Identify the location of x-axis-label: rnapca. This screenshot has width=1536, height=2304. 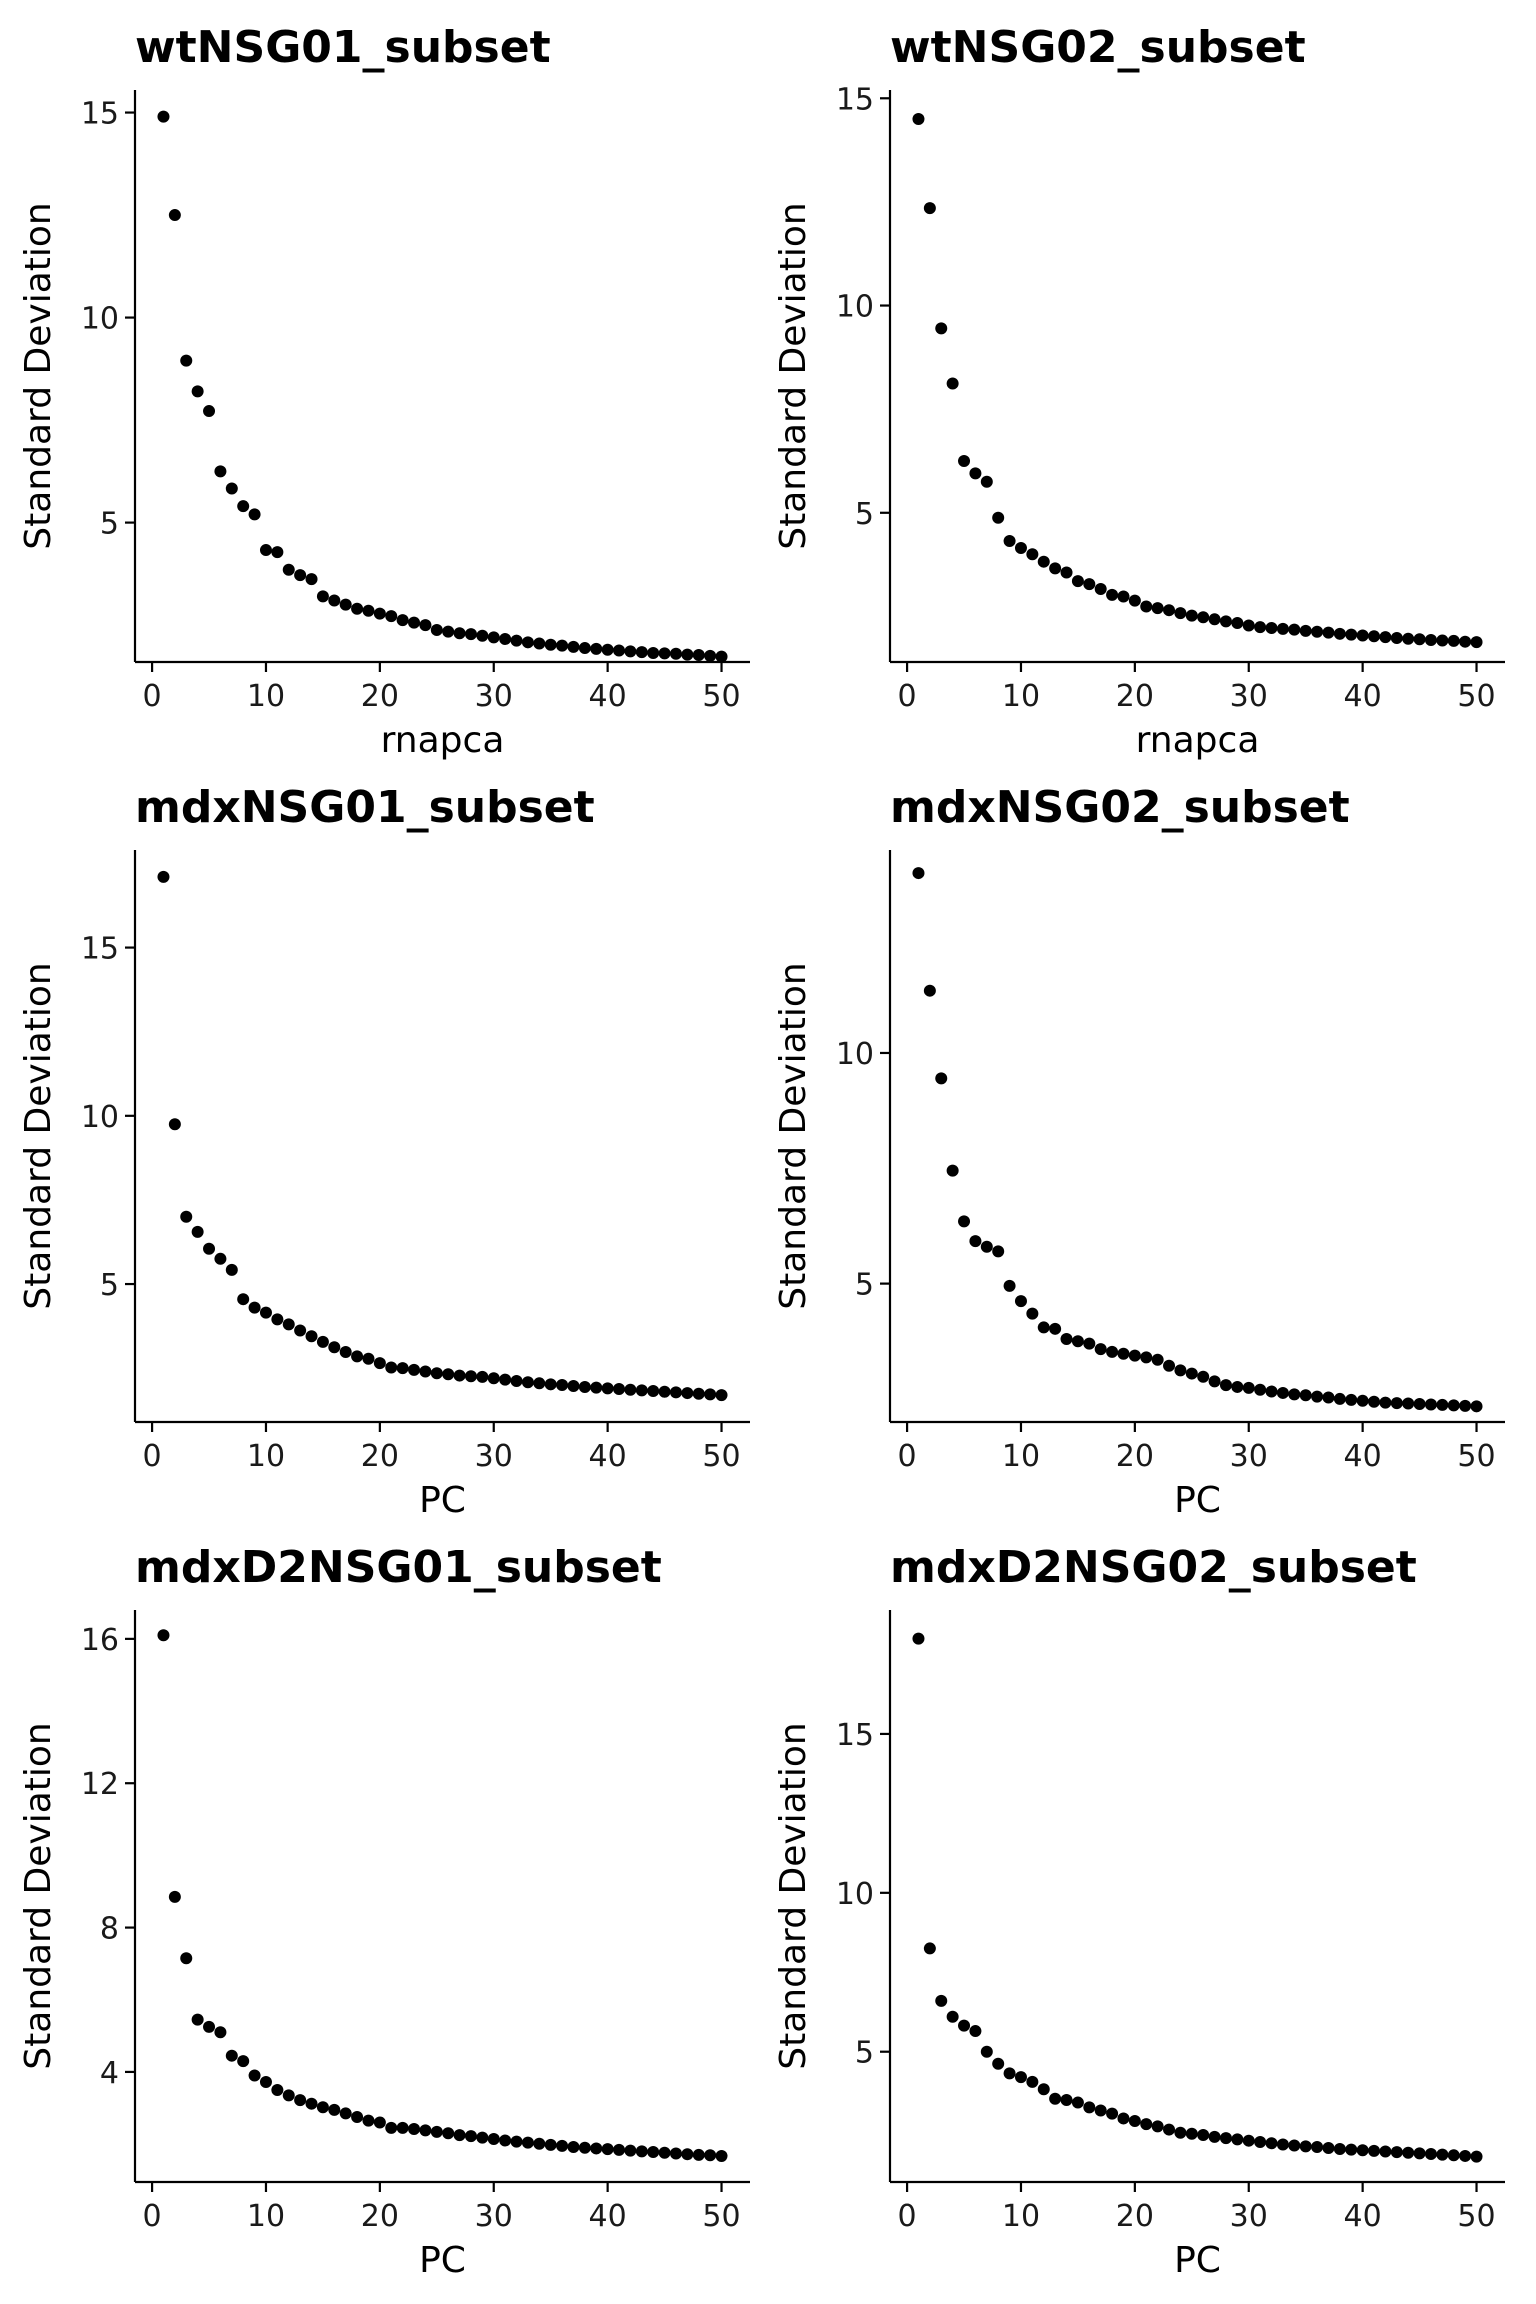
(443, 740).